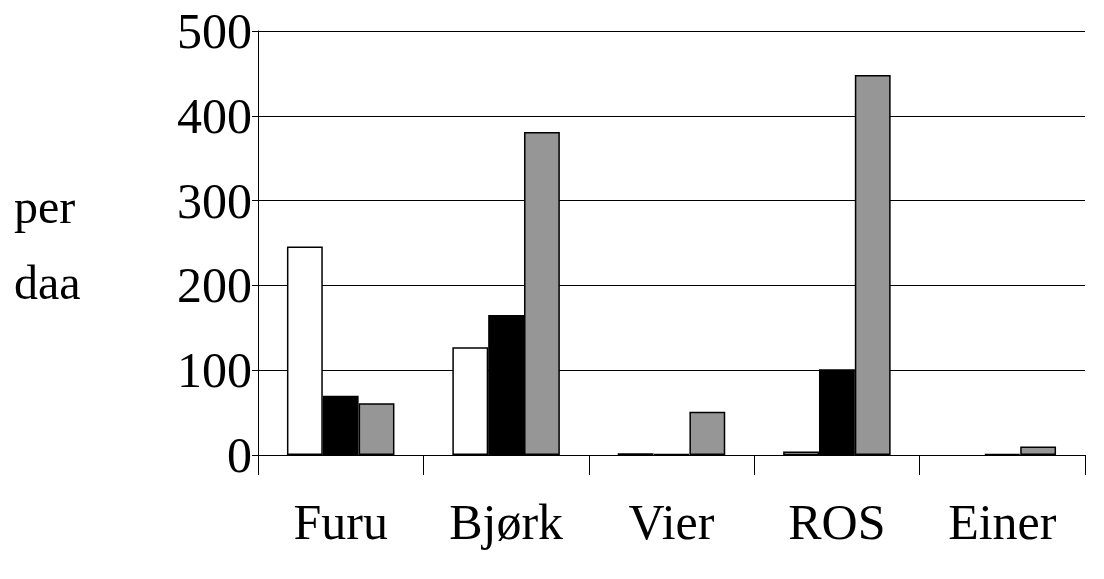 This screenshot has height=579, width=1104. What do you see at coordinates (51, 244) in the screenshot?
I see `y-axis-title: per daa` at bounding box center [51, 244].